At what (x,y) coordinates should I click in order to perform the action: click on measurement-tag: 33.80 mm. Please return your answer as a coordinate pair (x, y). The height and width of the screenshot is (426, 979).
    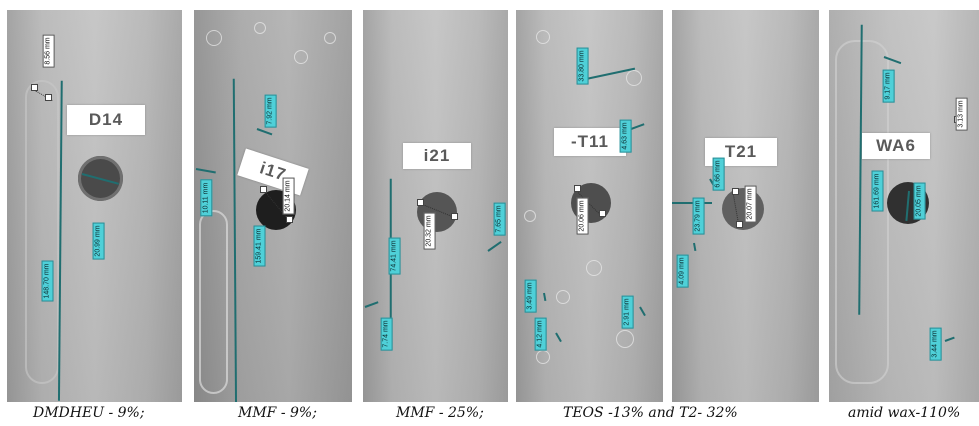
    Looking at the image, I should click on (582, 66).